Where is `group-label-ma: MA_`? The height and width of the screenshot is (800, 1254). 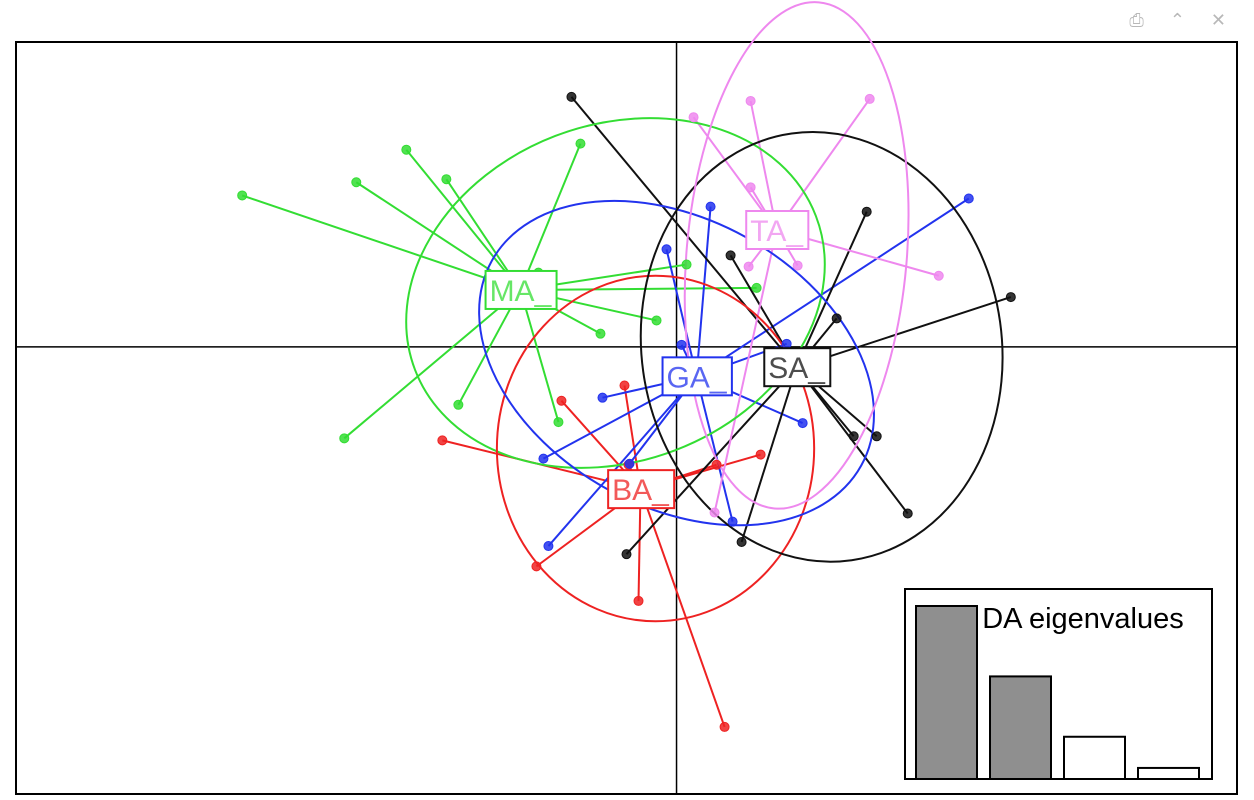 group-label-ma: MA_ is located at coordinates (521, 289).